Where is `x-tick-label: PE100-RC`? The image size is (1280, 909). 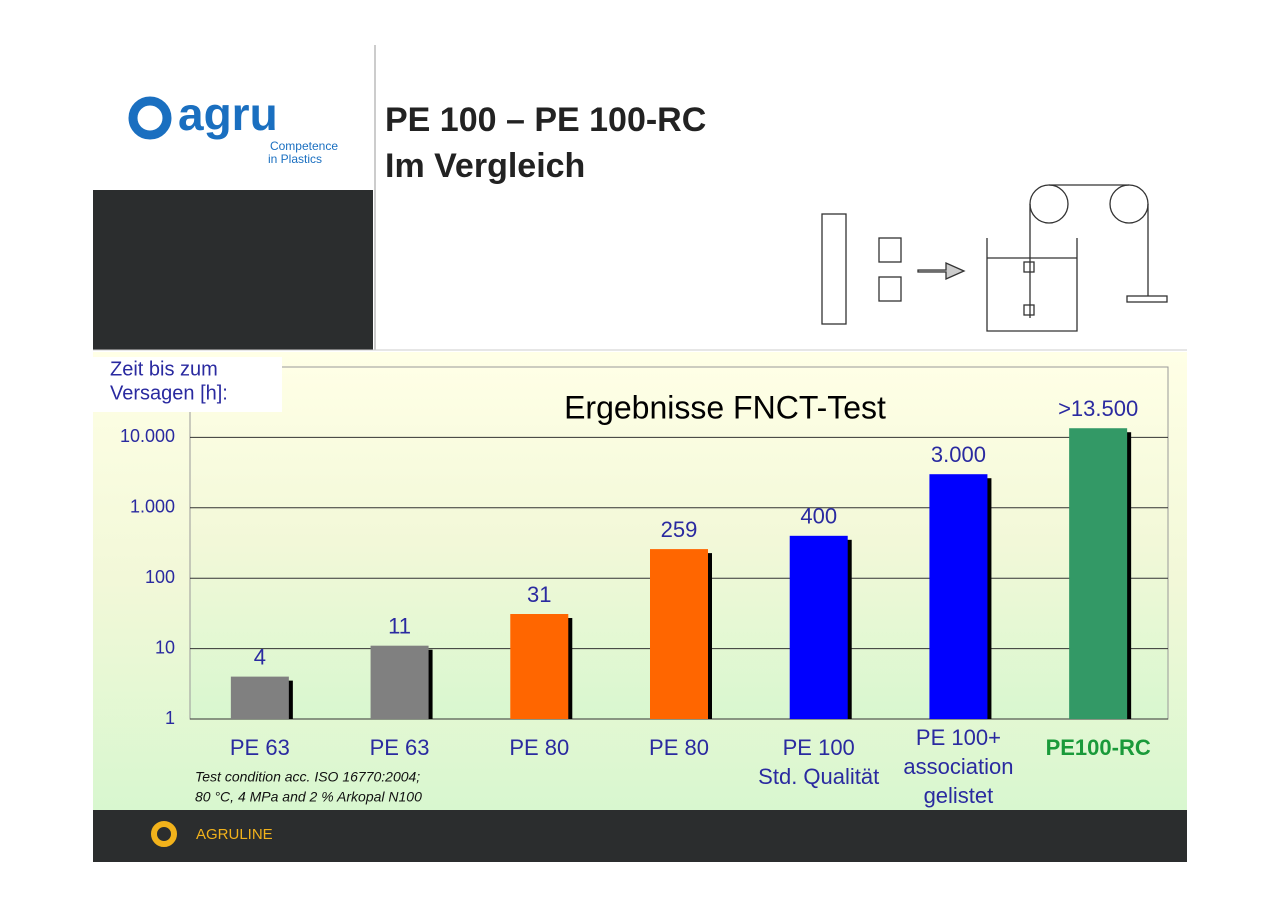
x-tick-label: PE100-RC is located at coordinates (1098, 747).